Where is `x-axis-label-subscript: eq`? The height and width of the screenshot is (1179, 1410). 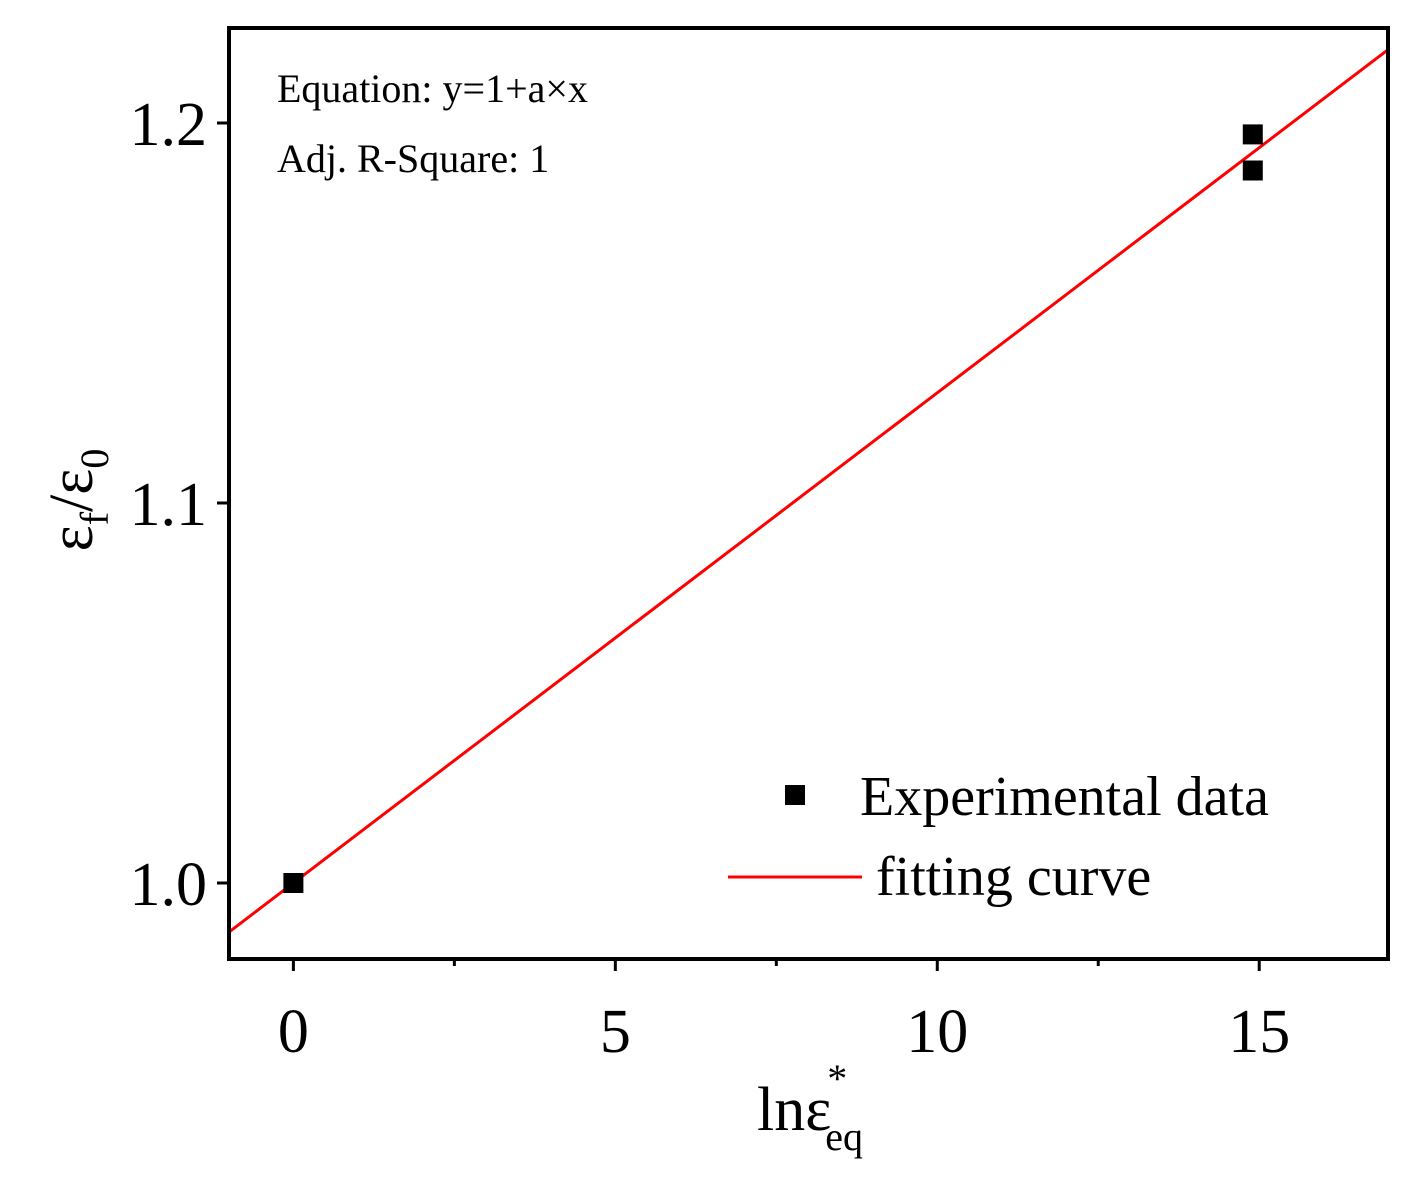 x-axis-label-subscript: eq is located at coordinates (844, 1136).